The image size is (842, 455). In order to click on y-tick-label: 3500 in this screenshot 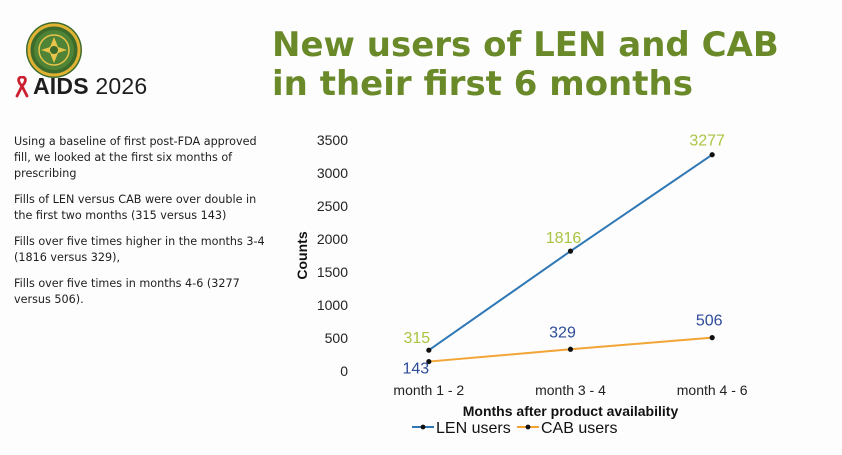, I will do `click(332, 140)`.